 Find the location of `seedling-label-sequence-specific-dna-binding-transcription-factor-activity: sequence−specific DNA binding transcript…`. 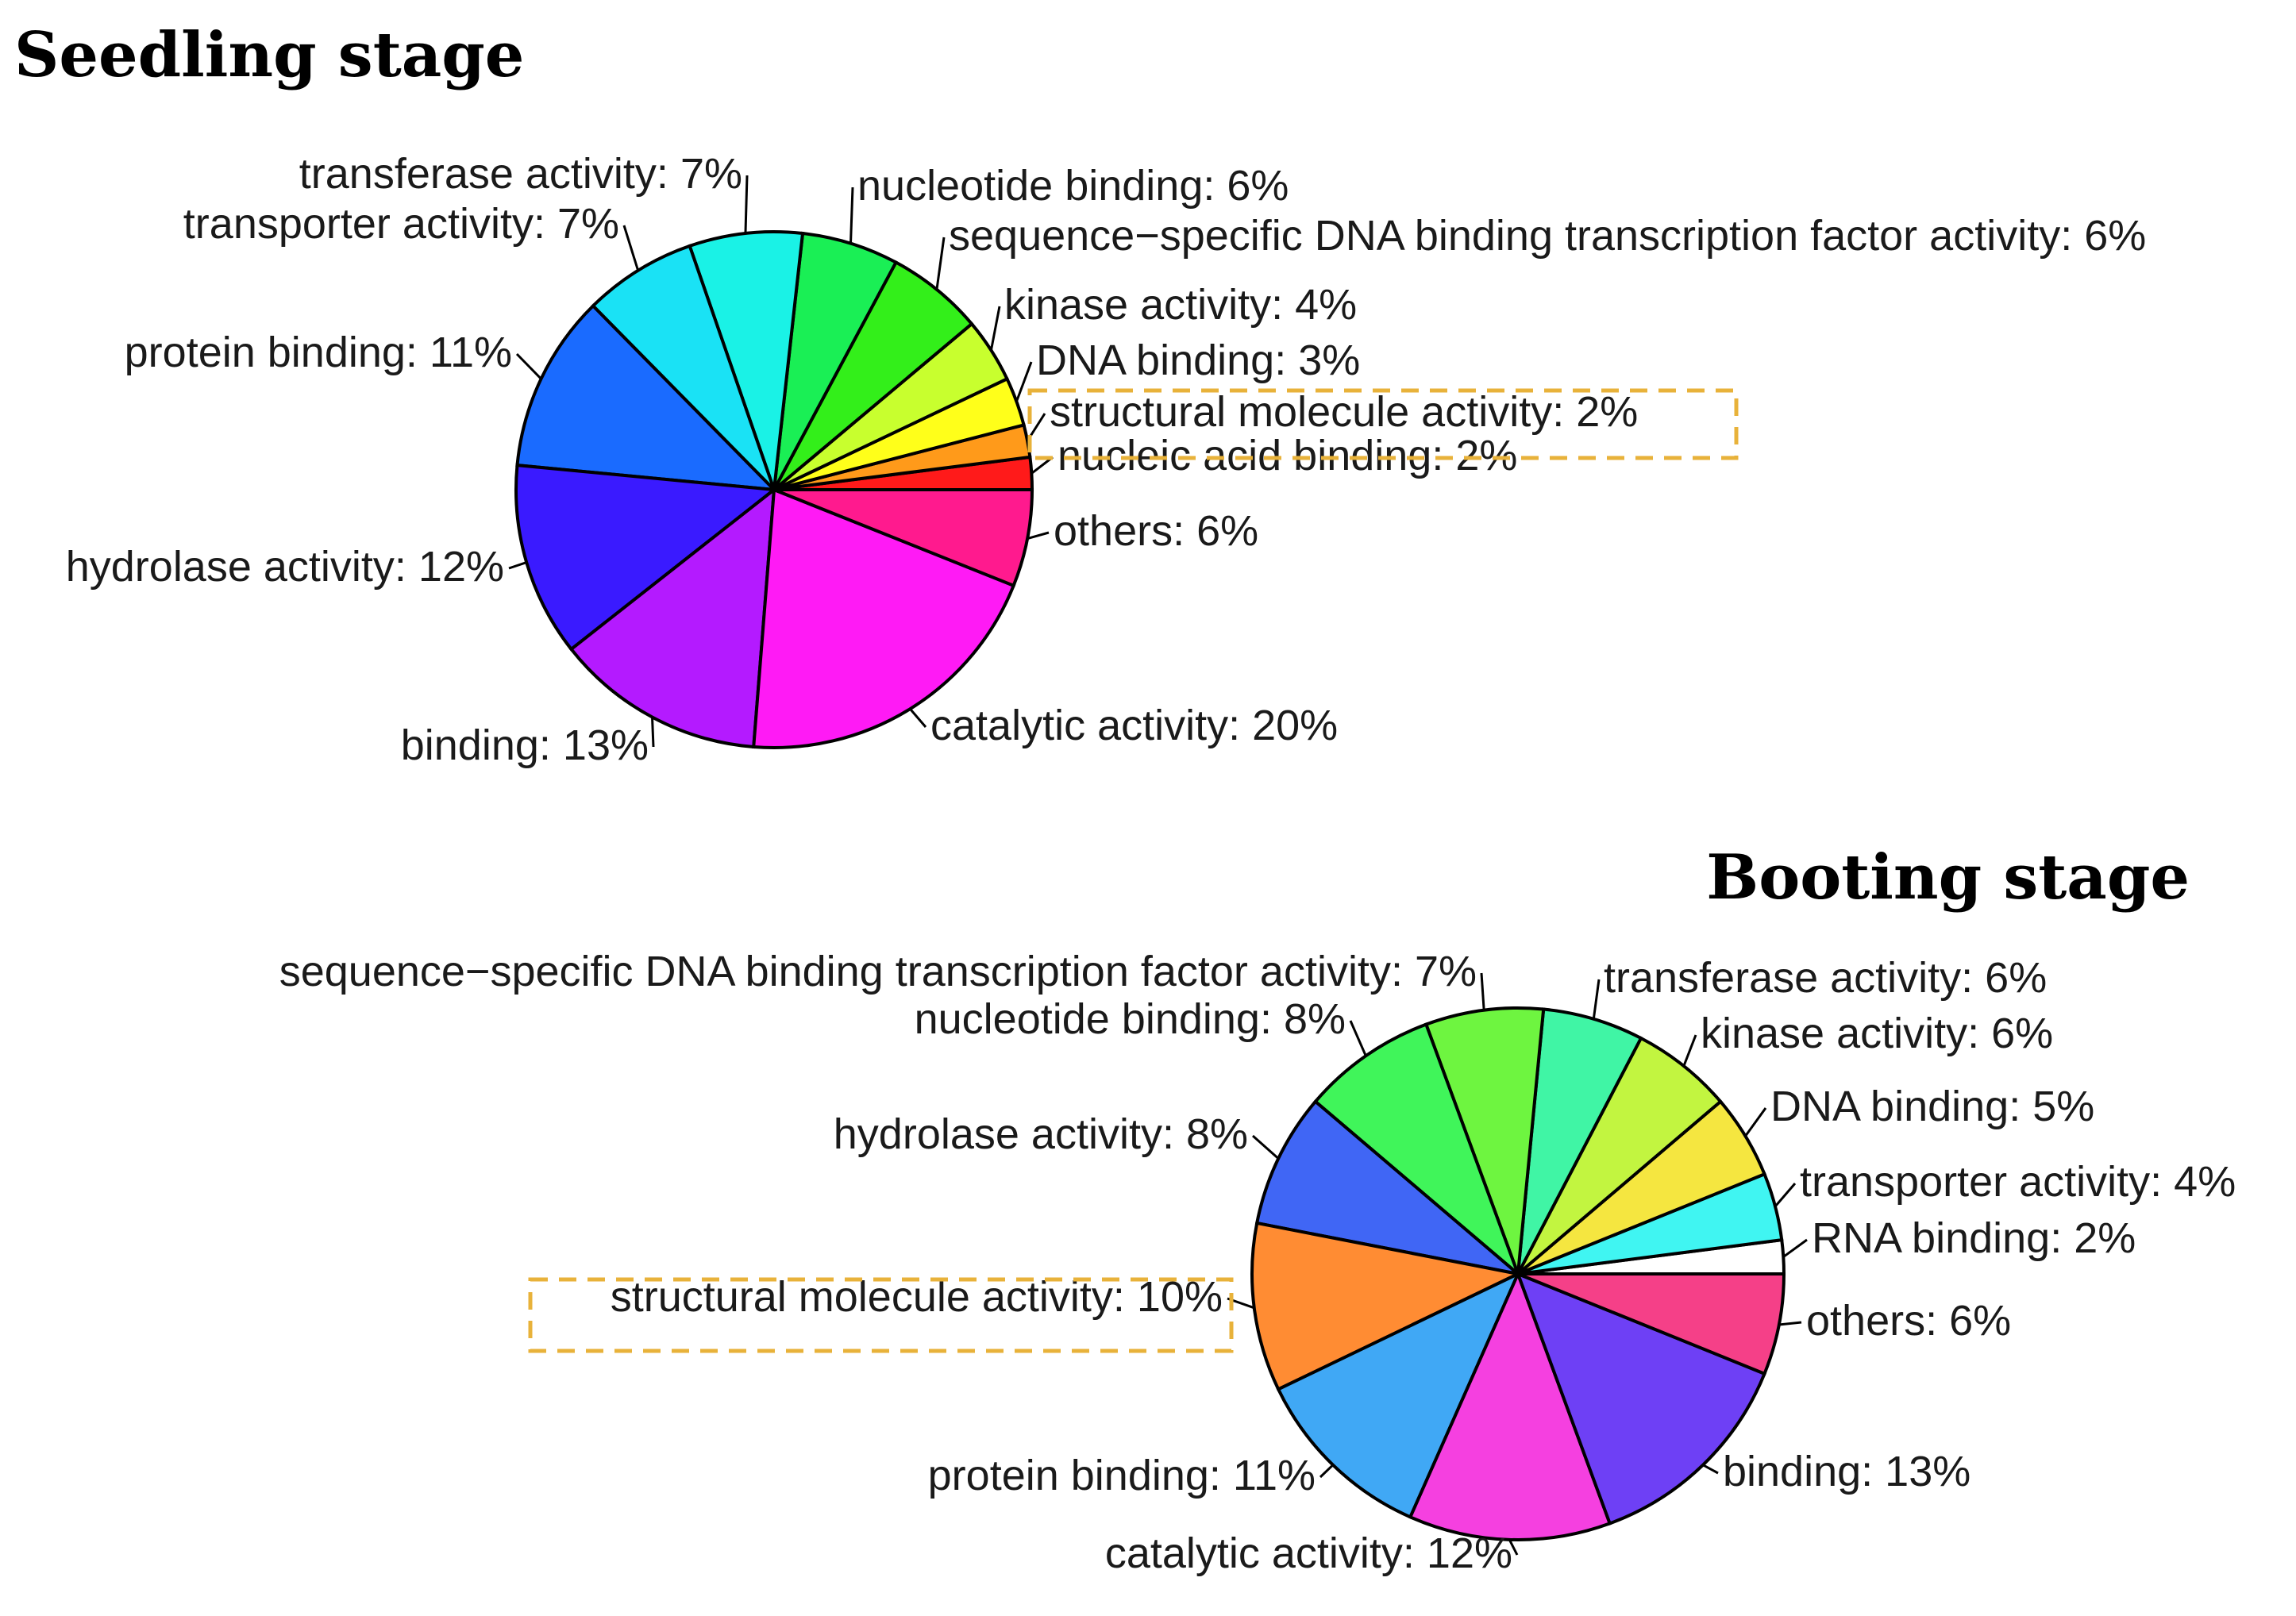

seedling-label-sequence-specific-dna-binding-transcription-factor-activity: sequence−specific DNA binding transcript… is located at coordinates (1547, 236).